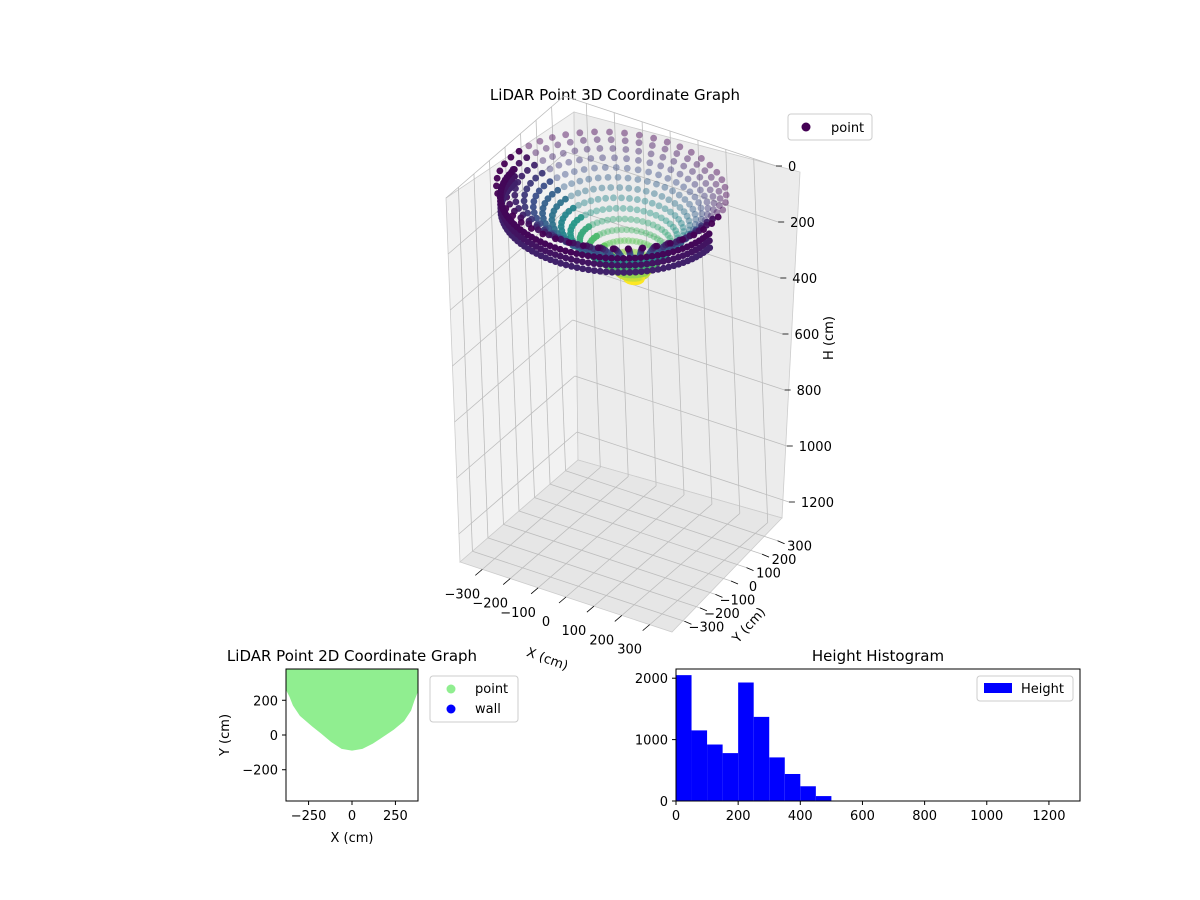 The width and height of the screenshot is (1200, 900). I want to click on point-cloud-3d, so click(611, 207).